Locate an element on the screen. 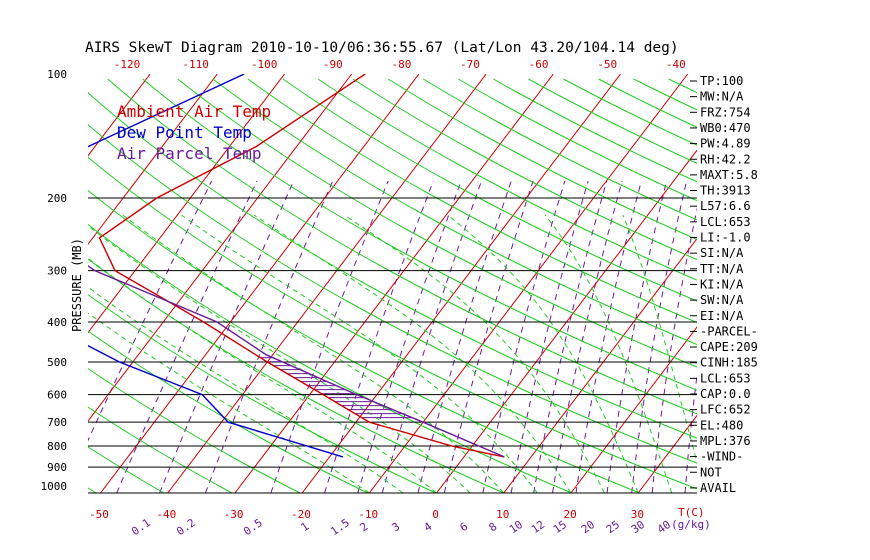 The width and height of the screenshot is (870, 560). top-temperature-tick: -80 is located at coordinates (401, 64).